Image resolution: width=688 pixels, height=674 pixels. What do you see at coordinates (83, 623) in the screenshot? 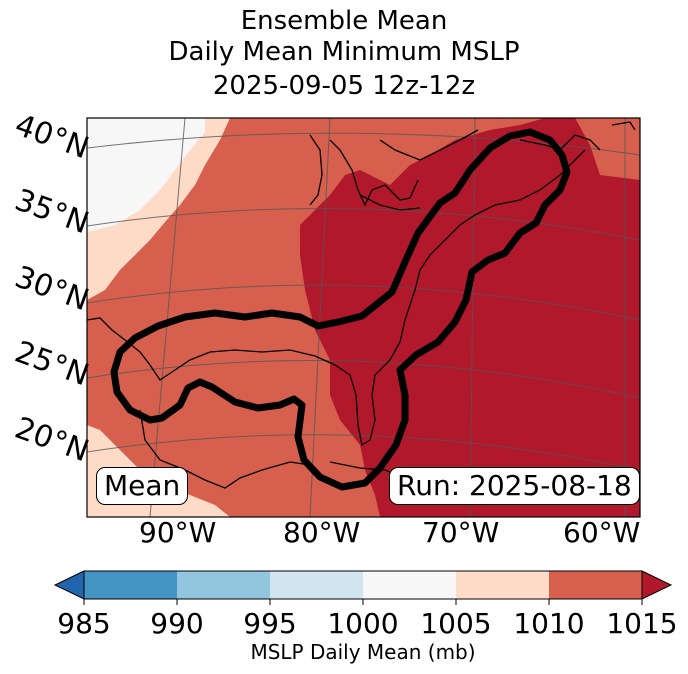
I see `colorbar-tick: 985` at bounding box center [83, 623].